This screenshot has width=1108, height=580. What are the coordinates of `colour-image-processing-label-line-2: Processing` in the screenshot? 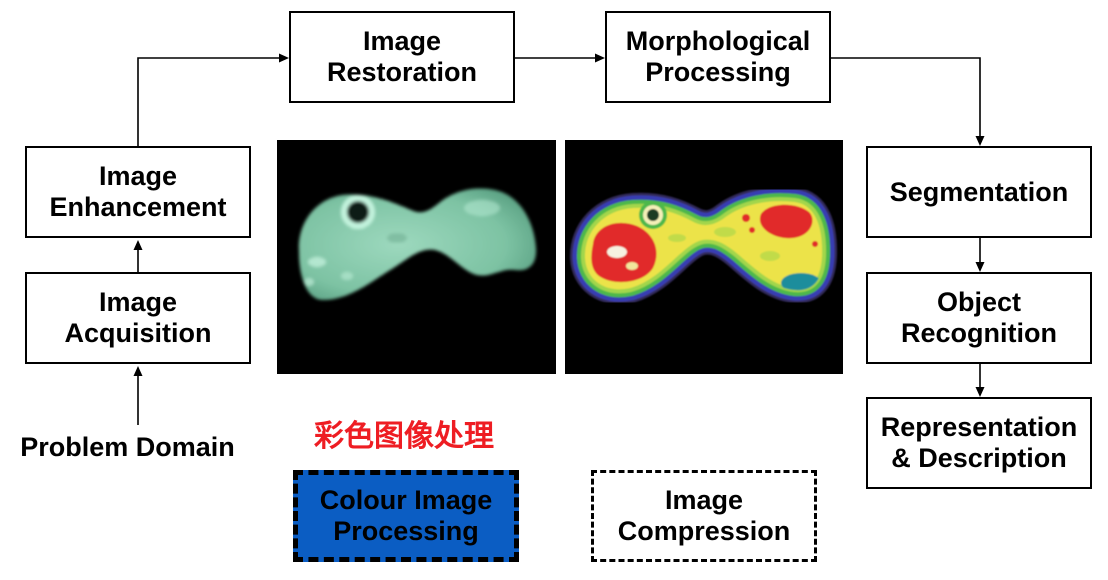 It's located at (406, 531).